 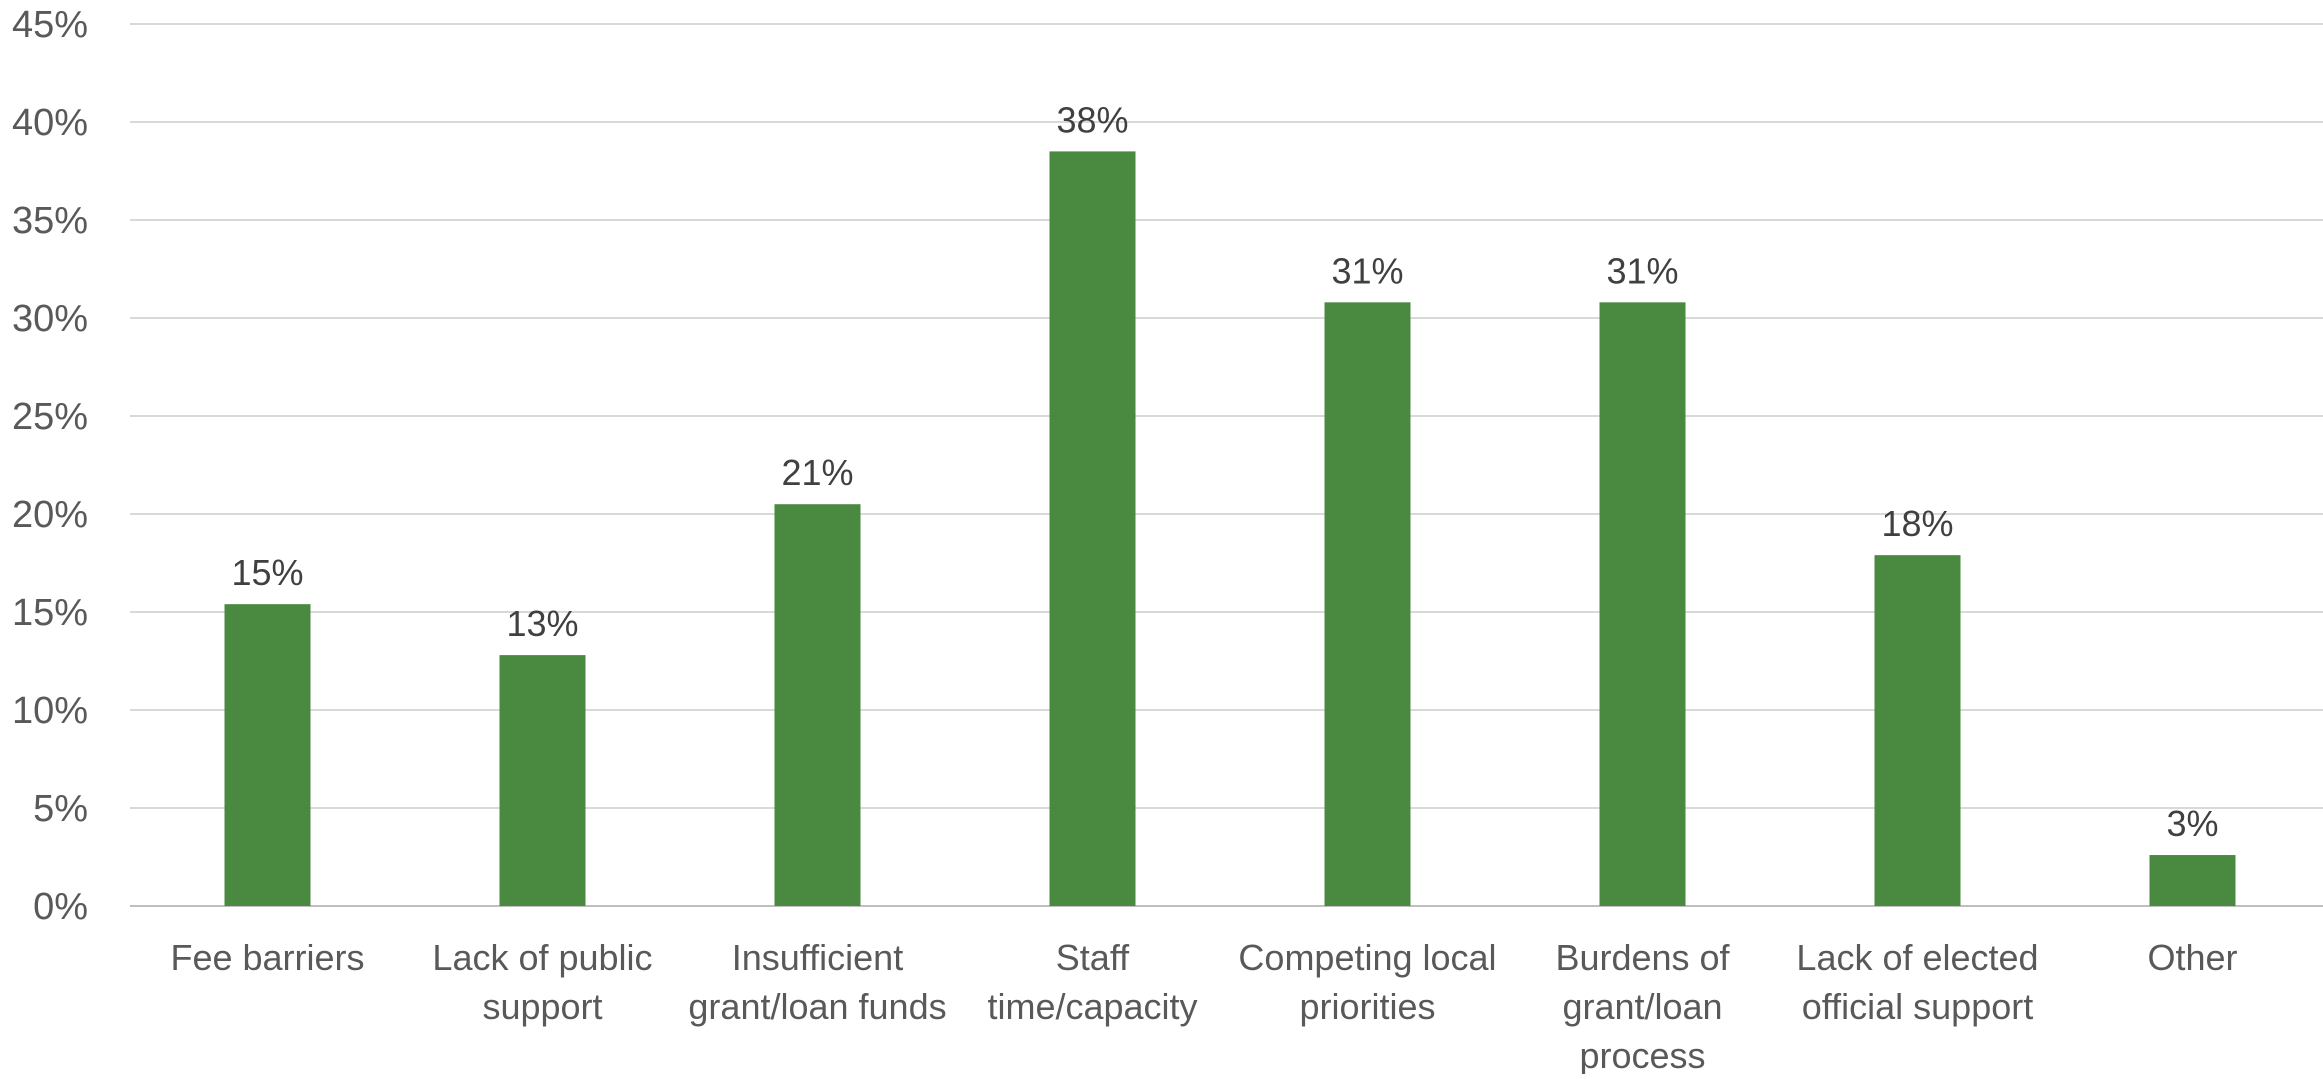 I want to click on x-tick-label: Burdens of grant/loan process, so click(x=1642, y=1005).